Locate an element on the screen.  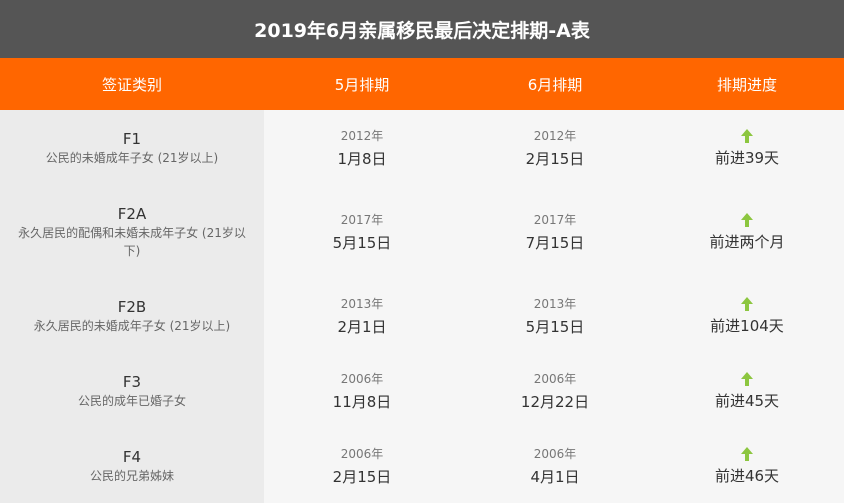
category-cell: F3 公民的成年已婚子女 is located at coordinates (132, 390).